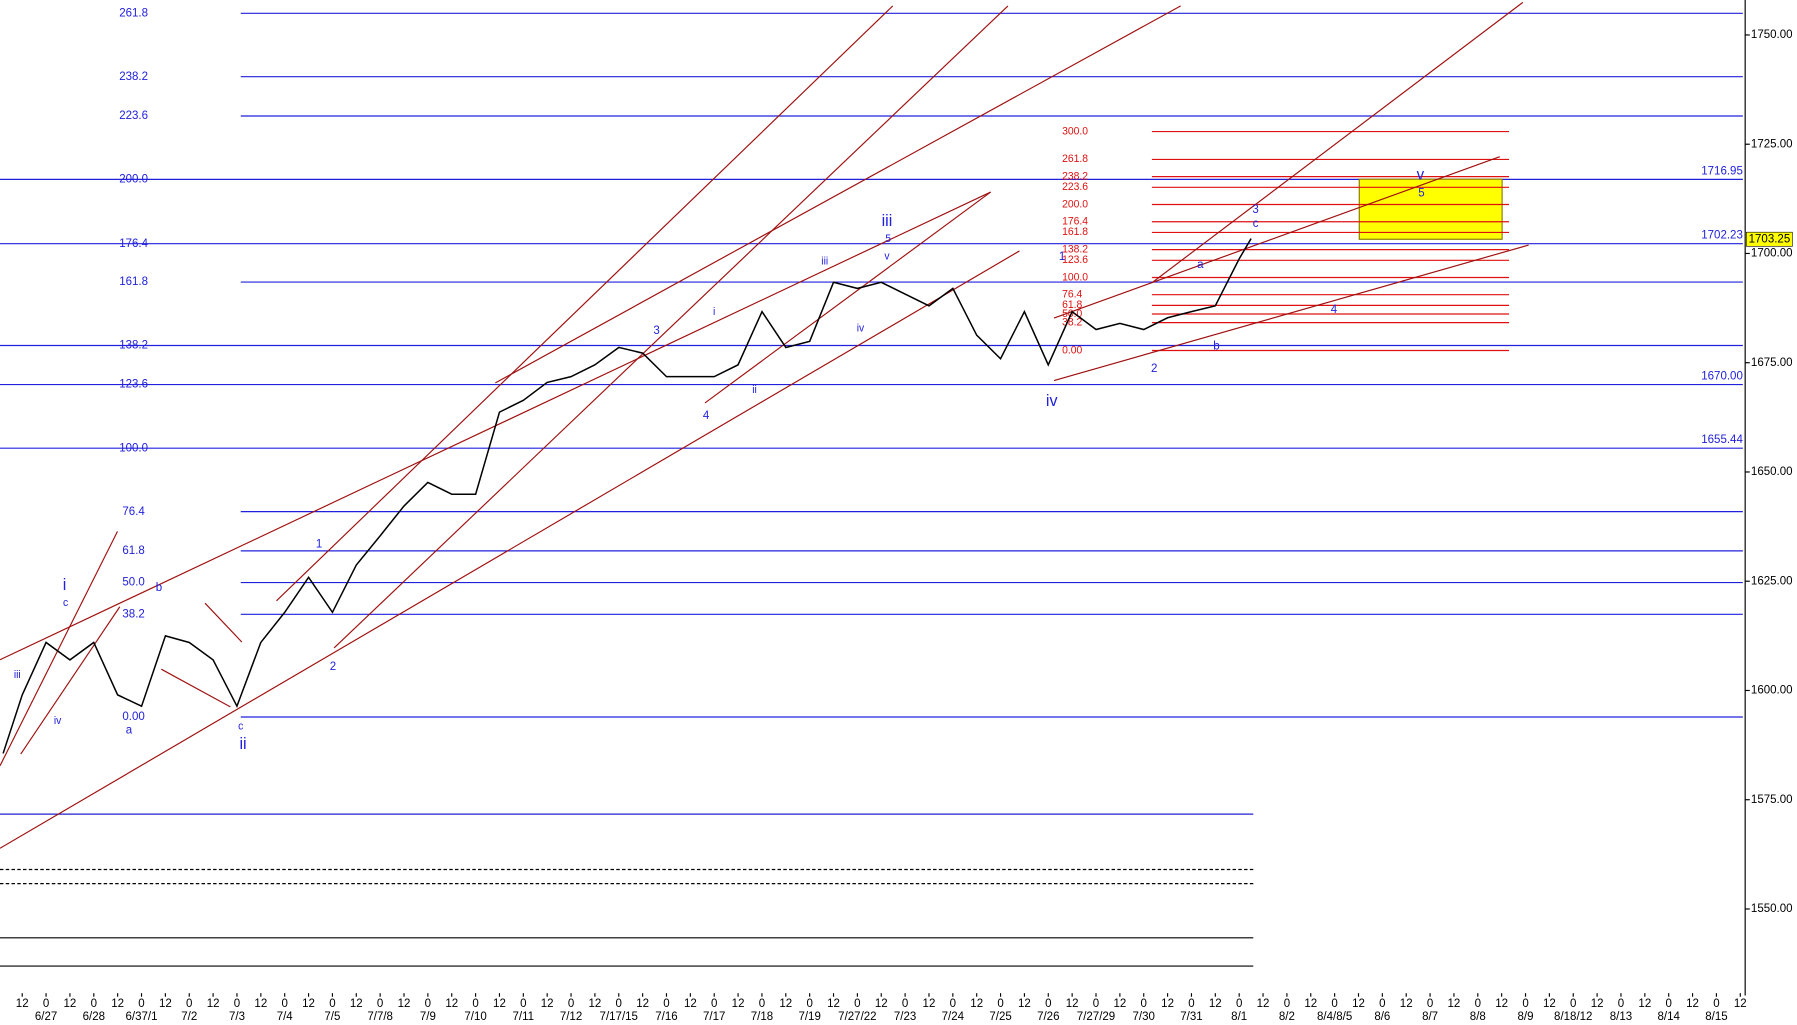 The height and width of the screenshot is (1025, 1797). What do you see at coordinates (1772, 580) in the screenshot?
I see `y-tick-label: 1625.00` at bounding box center [1772, 580].